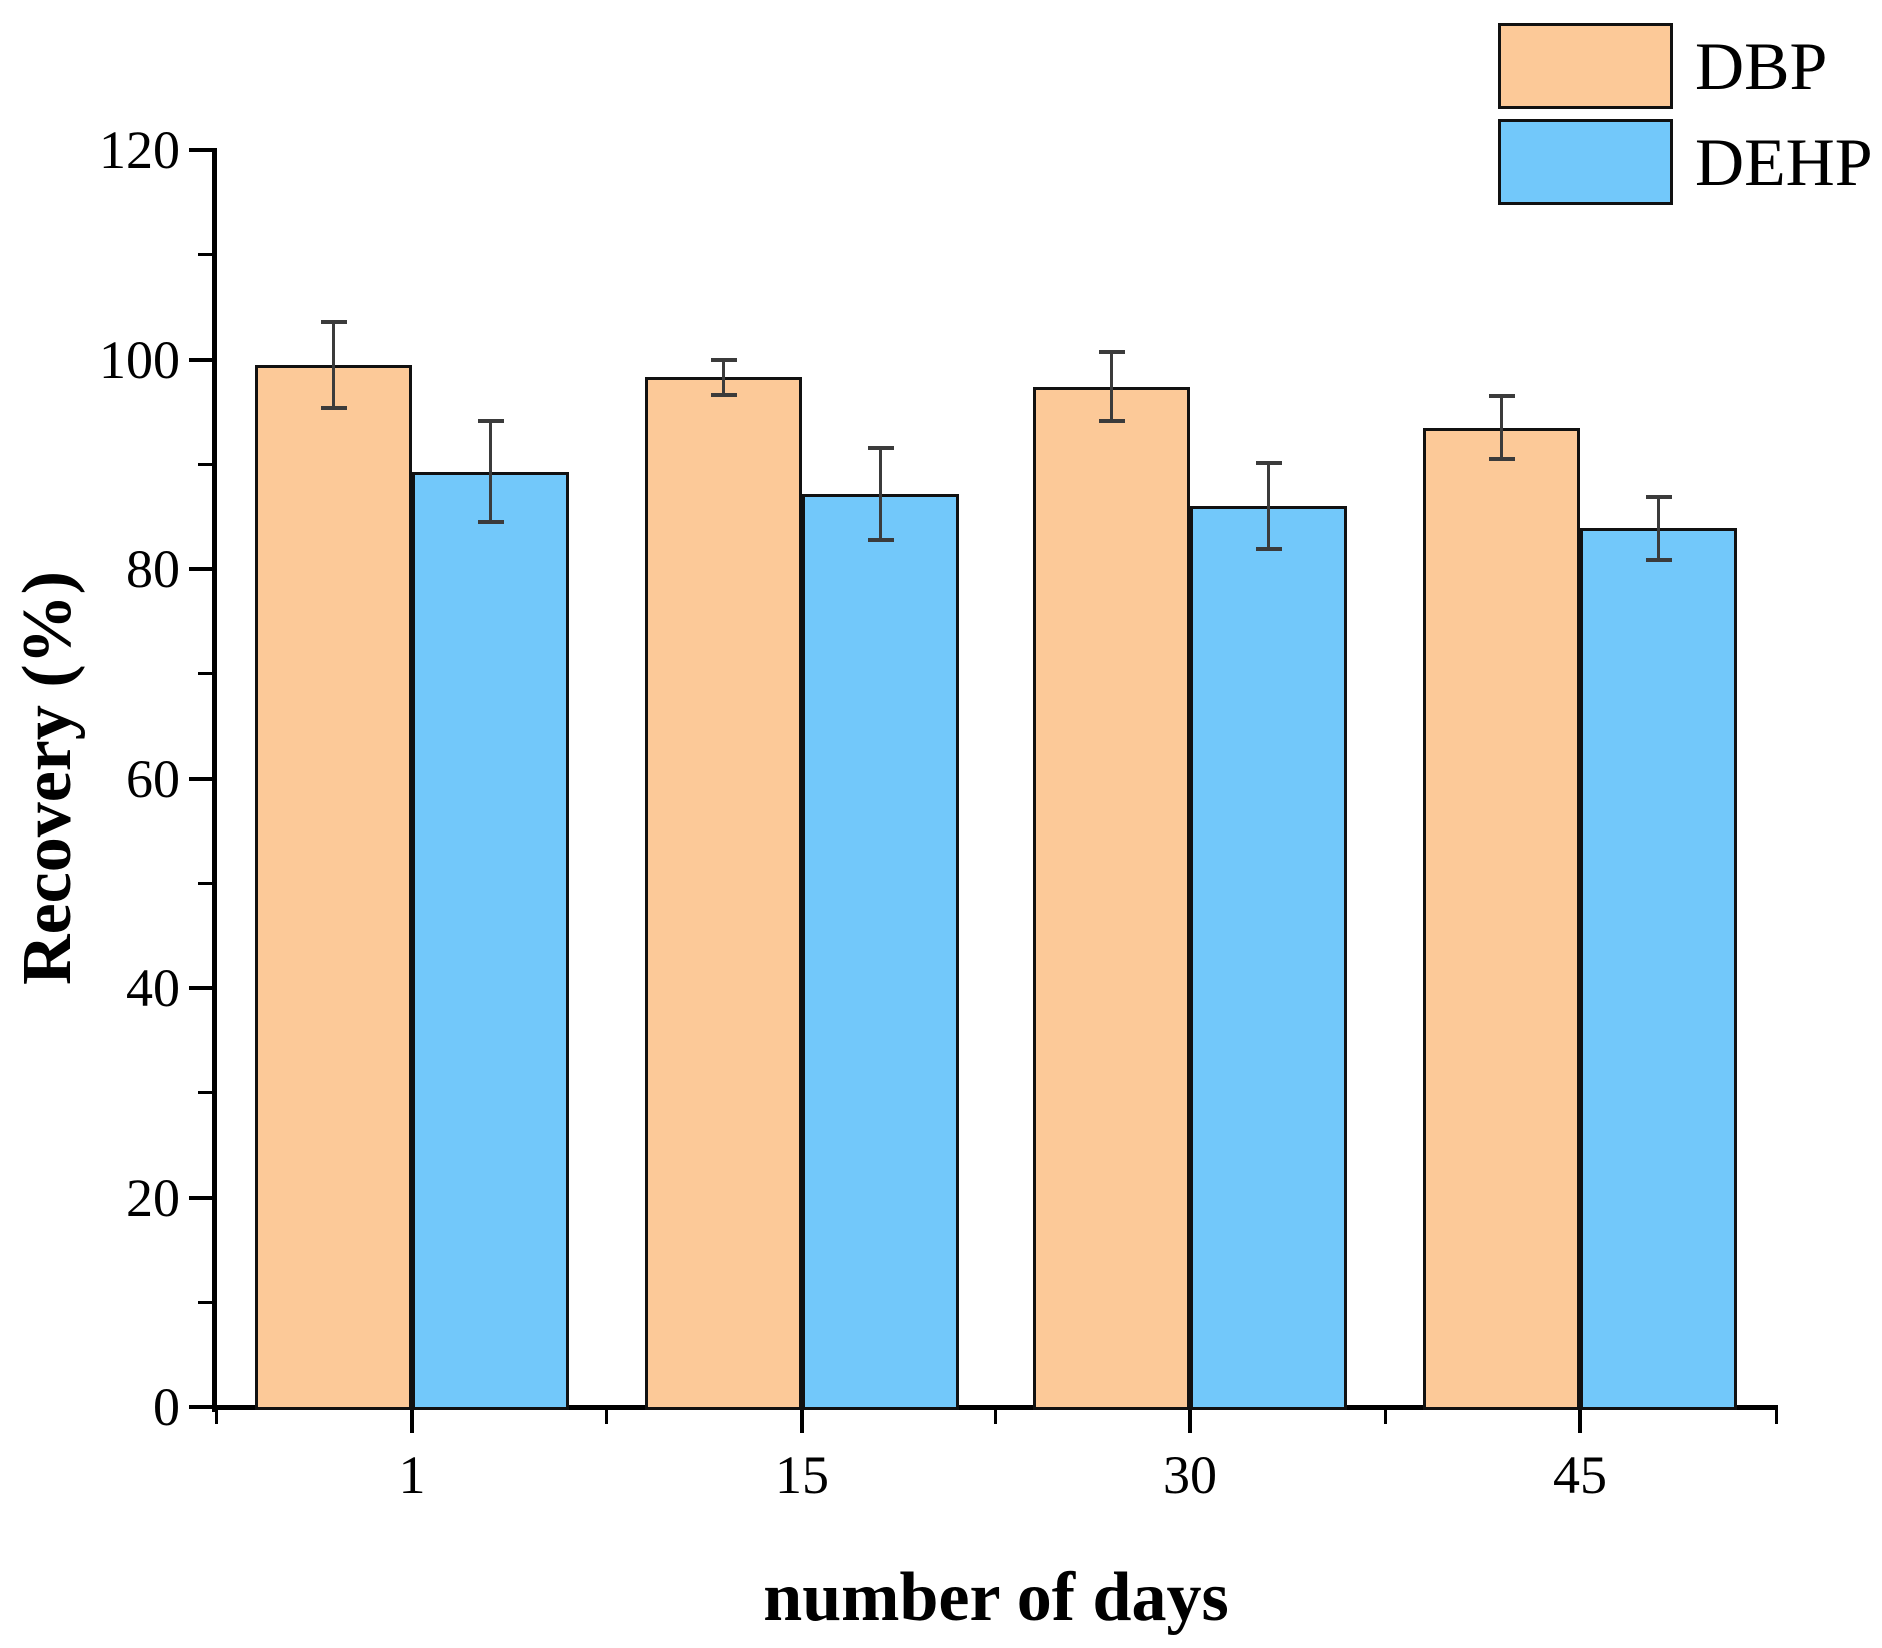 This screenshot has width=1882, height=1648. What do you see at coordinates (1585, 162) in the screenshot?
I see `legend-swatch-dehp` at bounding box center [1585, 162].